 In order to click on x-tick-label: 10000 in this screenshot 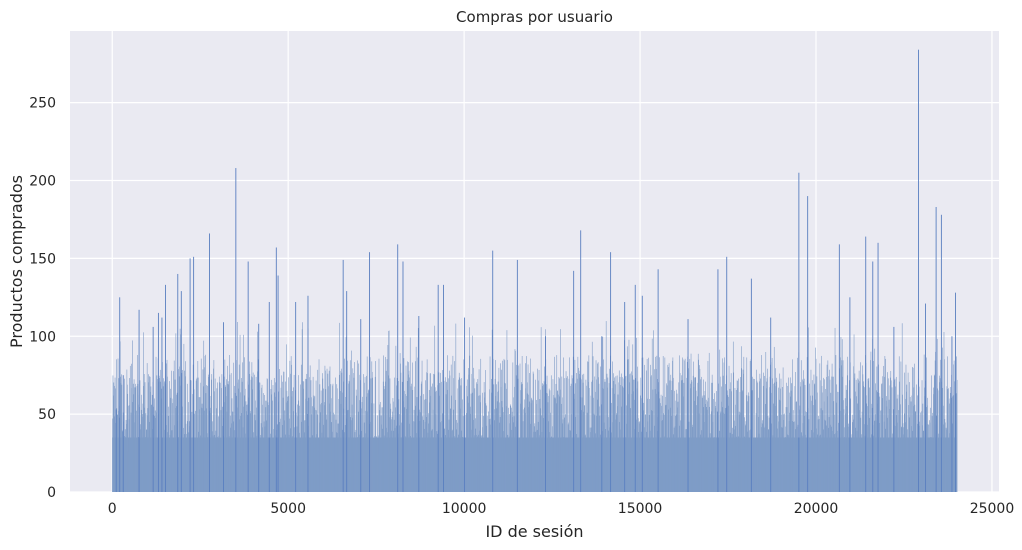, I will do `click(464, 509)`.